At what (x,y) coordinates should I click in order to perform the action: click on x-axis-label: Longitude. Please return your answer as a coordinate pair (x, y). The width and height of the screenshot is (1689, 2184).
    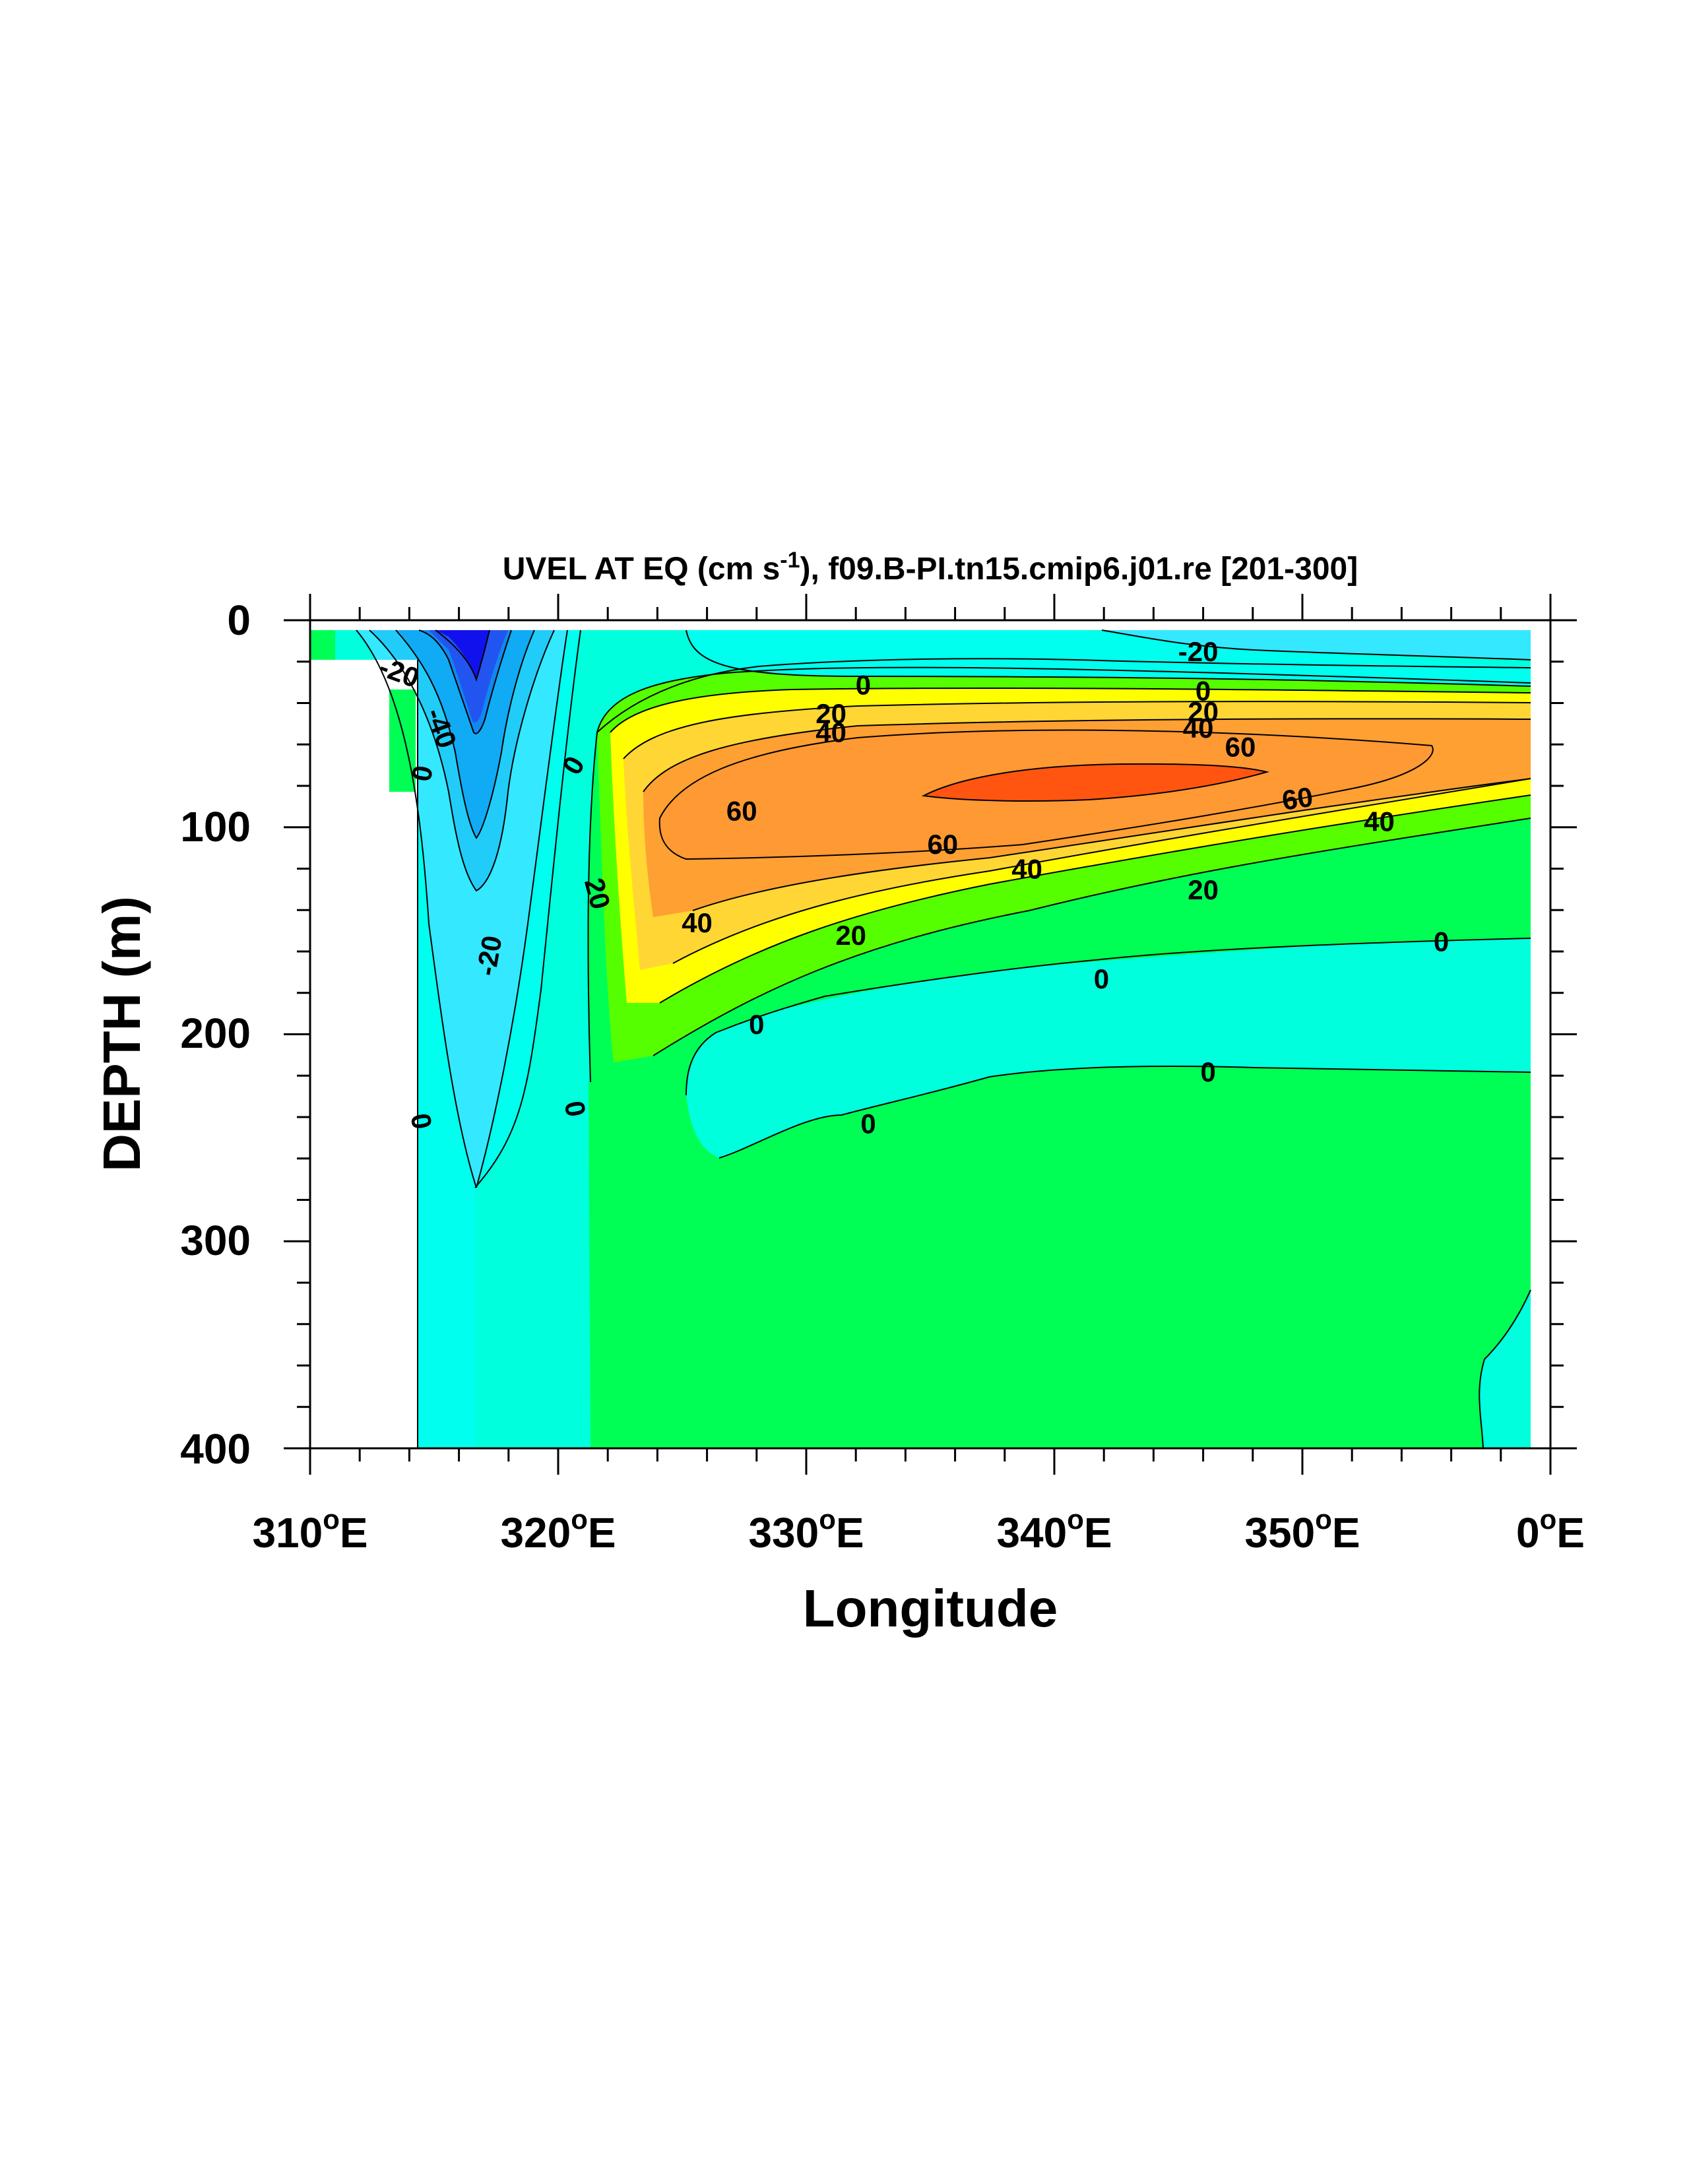
    Looking at the image, I should click on (931, 1608).